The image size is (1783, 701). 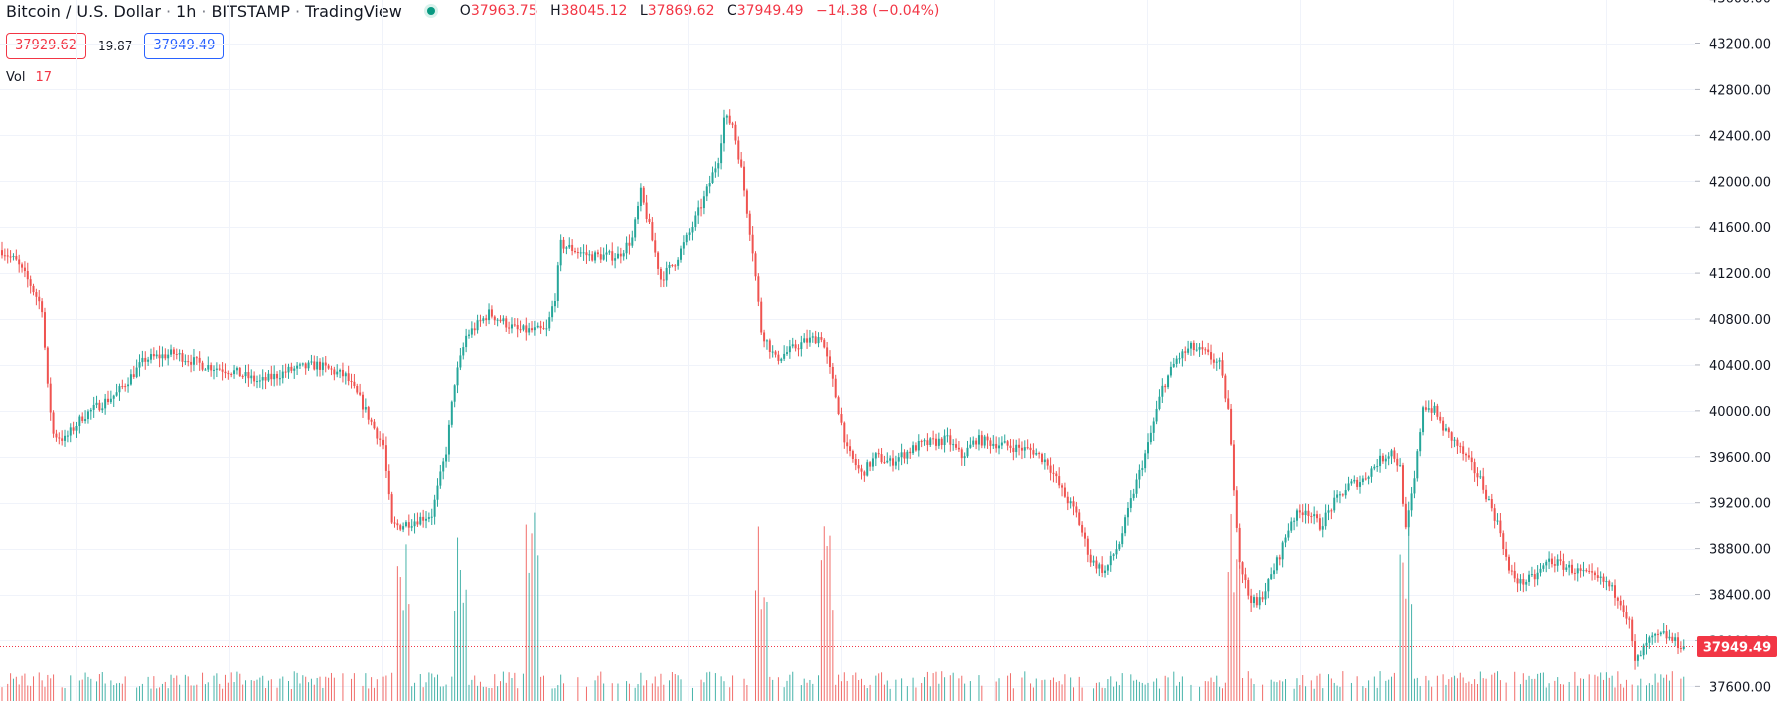 I want to click on buy-price-button: 37949.49, so click(x=184, y=46).